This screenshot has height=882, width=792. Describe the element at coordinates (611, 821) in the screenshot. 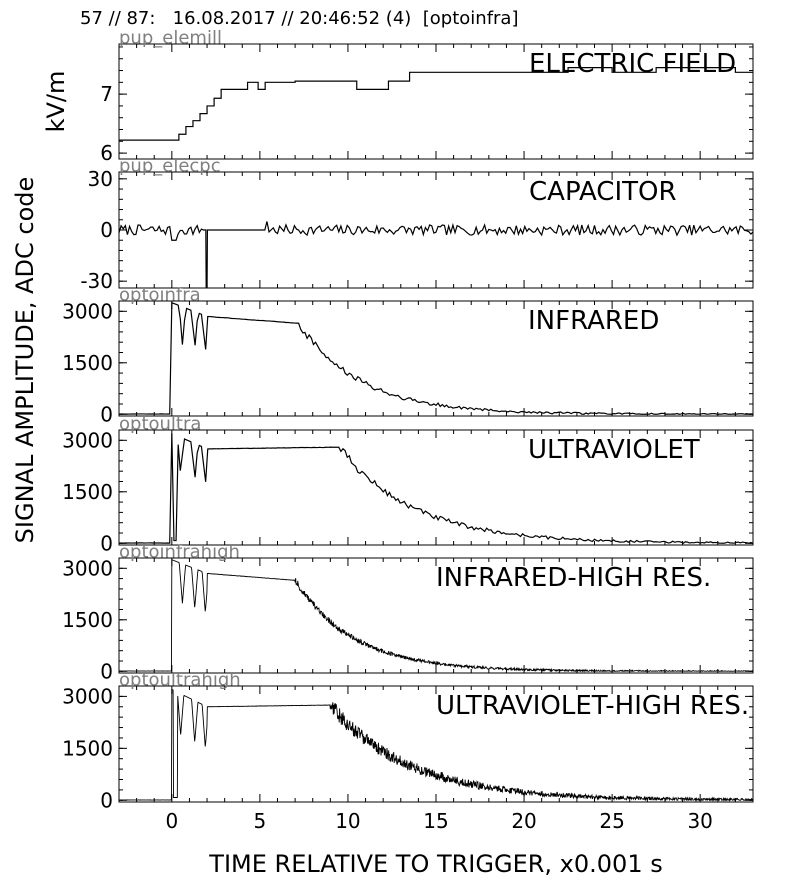

I see `x-tick-label: 25` at that location.